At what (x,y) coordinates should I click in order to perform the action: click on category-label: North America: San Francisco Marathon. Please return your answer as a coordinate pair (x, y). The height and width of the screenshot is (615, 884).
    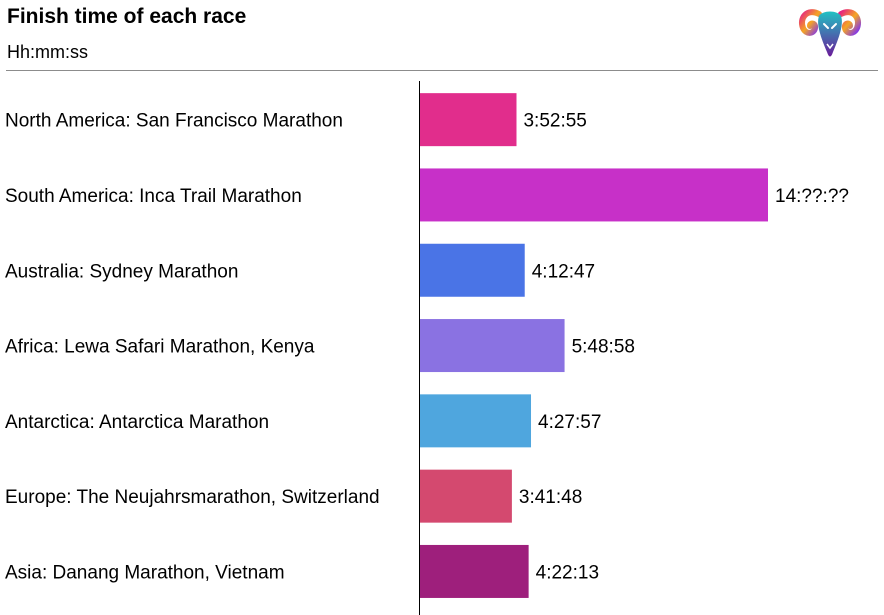
    Looking at the image, I should click on (174, 121).